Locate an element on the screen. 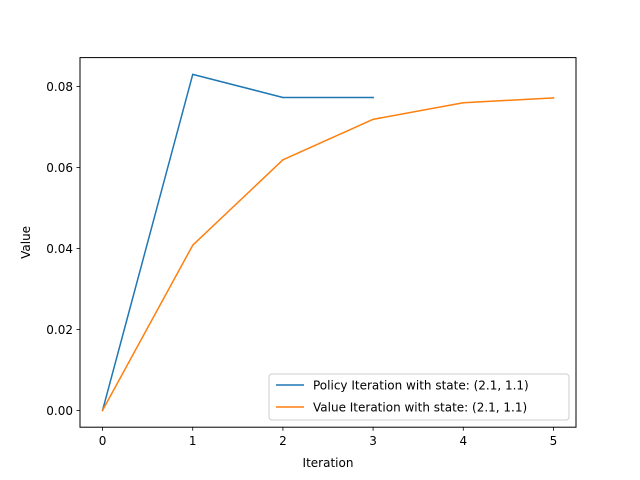 The width and height of the screenshot is (640, 480). y-tick-label: 0.04 is located at coordinates (59, 249).